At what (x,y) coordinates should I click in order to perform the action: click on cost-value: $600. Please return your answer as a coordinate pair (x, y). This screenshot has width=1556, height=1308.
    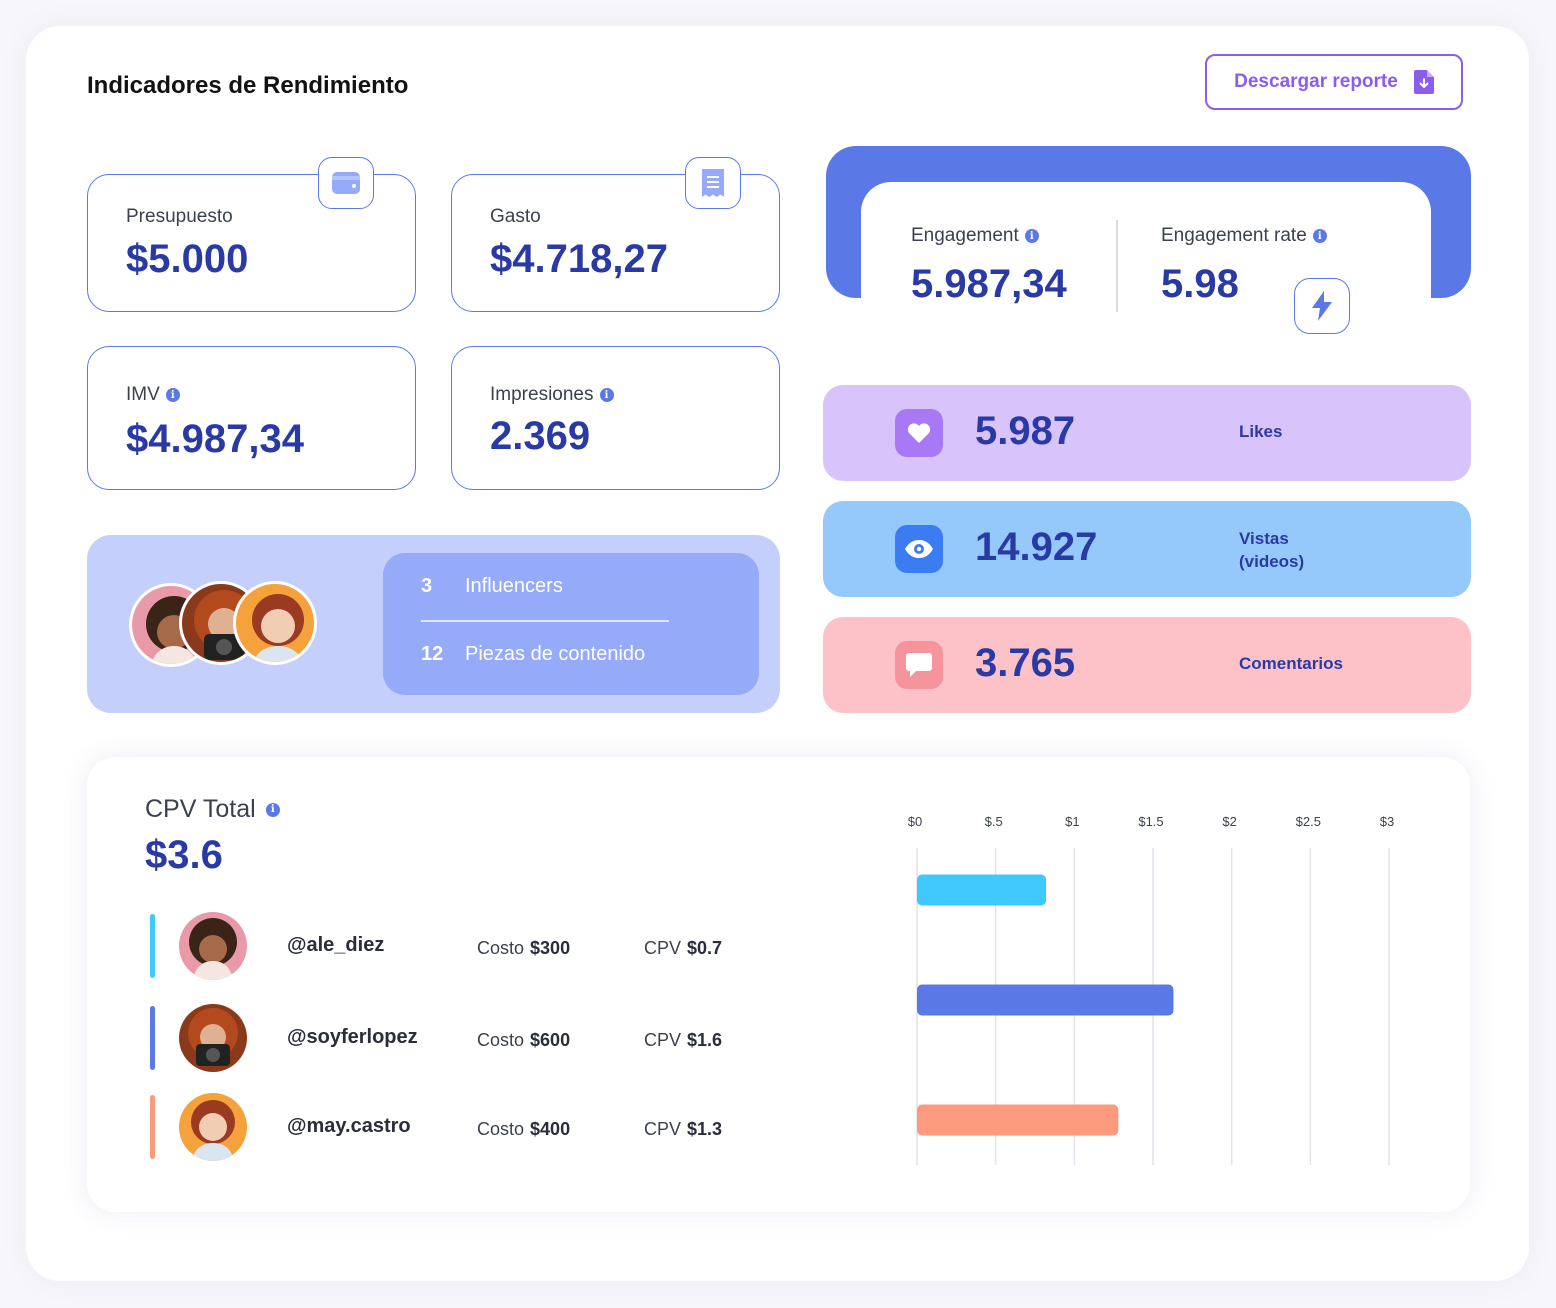
    Looking at the image, I should click on (550, 1040).